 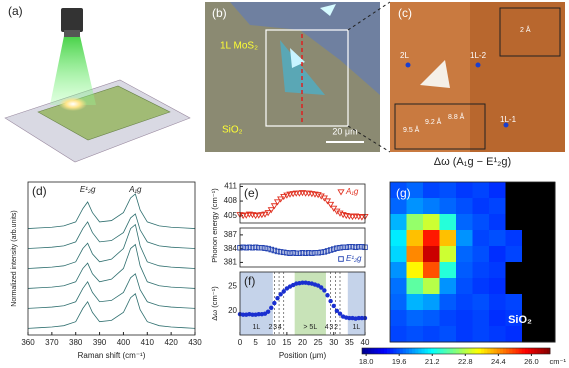 What do you see at coordinates (333, 342) in the screenshot?
I see `x-tick-label: 30` at bounding box center [333, 342].